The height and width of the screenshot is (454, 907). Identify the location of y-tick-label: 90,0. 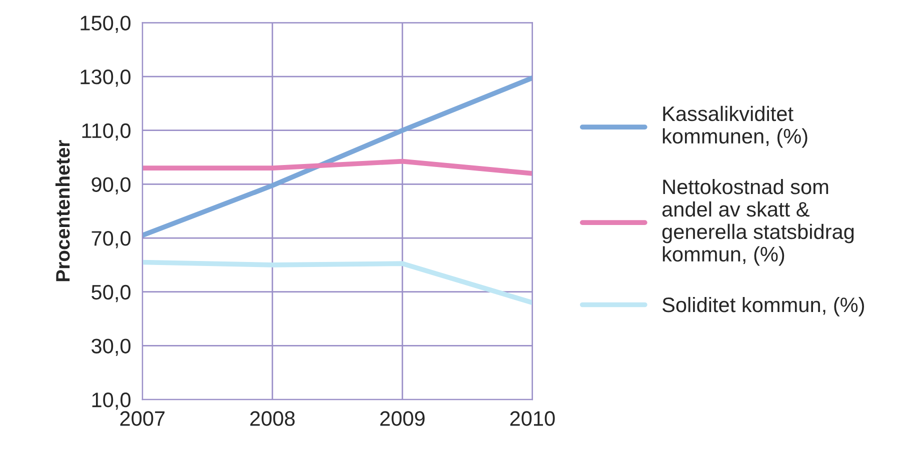
(111, 185).